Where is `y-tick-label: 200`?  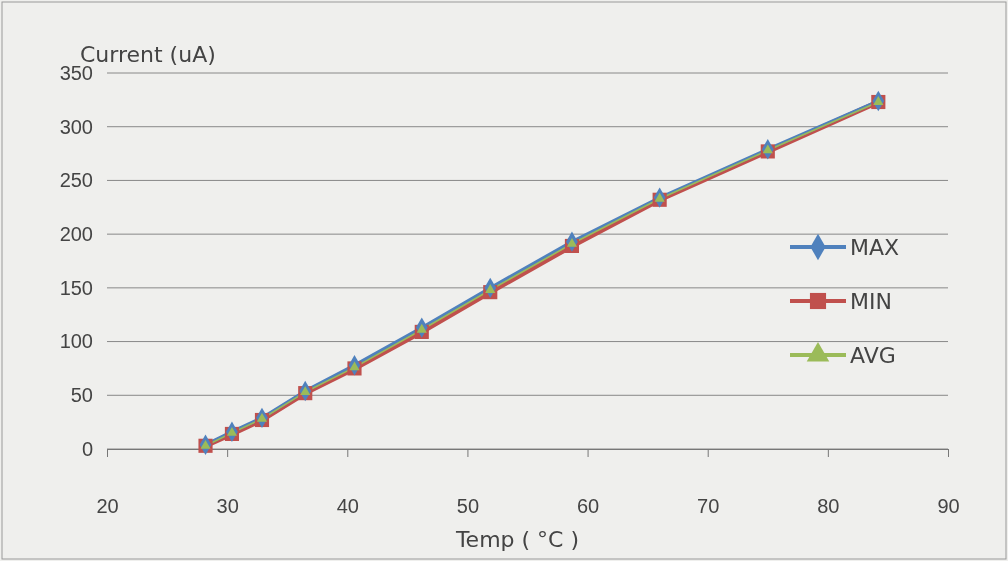 y-tick-label: 200 is located at coordinates (76, 234).